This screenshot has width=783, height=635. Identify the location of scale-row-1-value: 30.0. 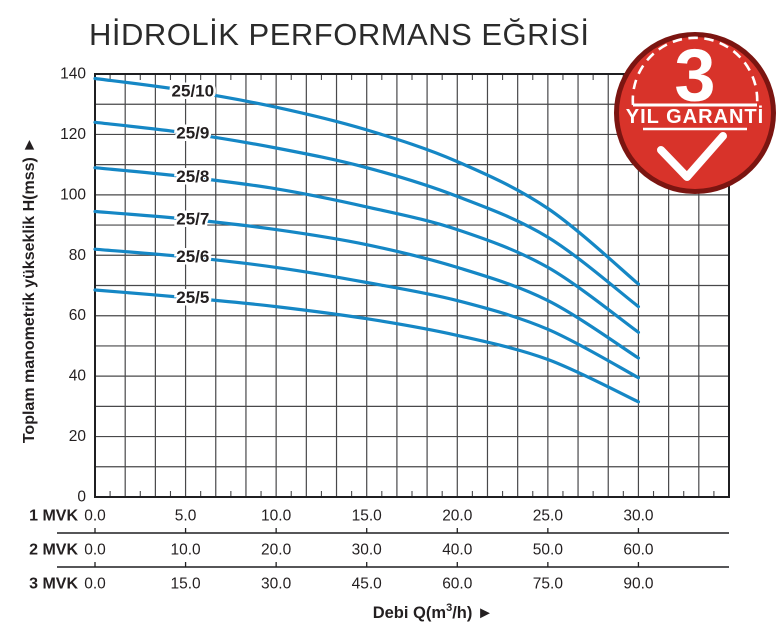
(638, 516).